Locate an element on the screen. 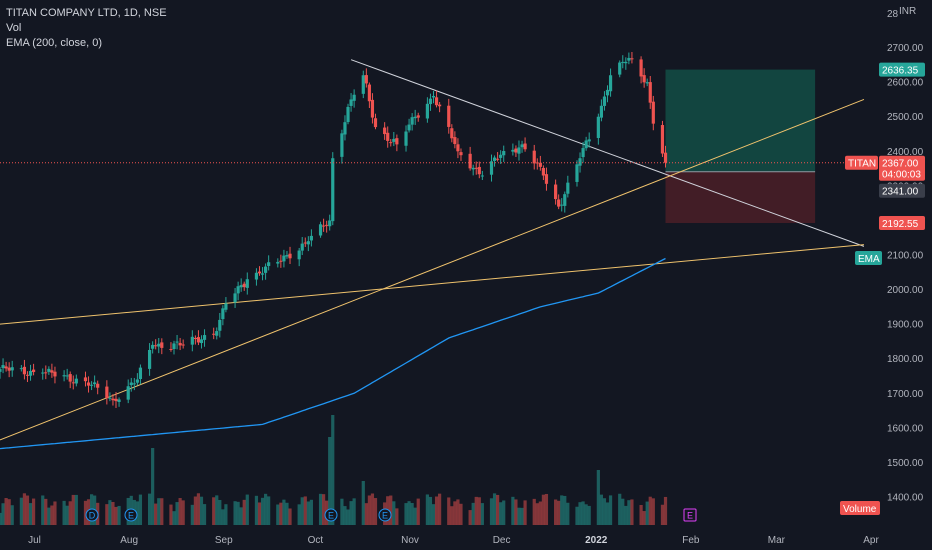 This screenshot has height=550, width=932. time-tick-label: Feb is located at coordinates (691, 540).